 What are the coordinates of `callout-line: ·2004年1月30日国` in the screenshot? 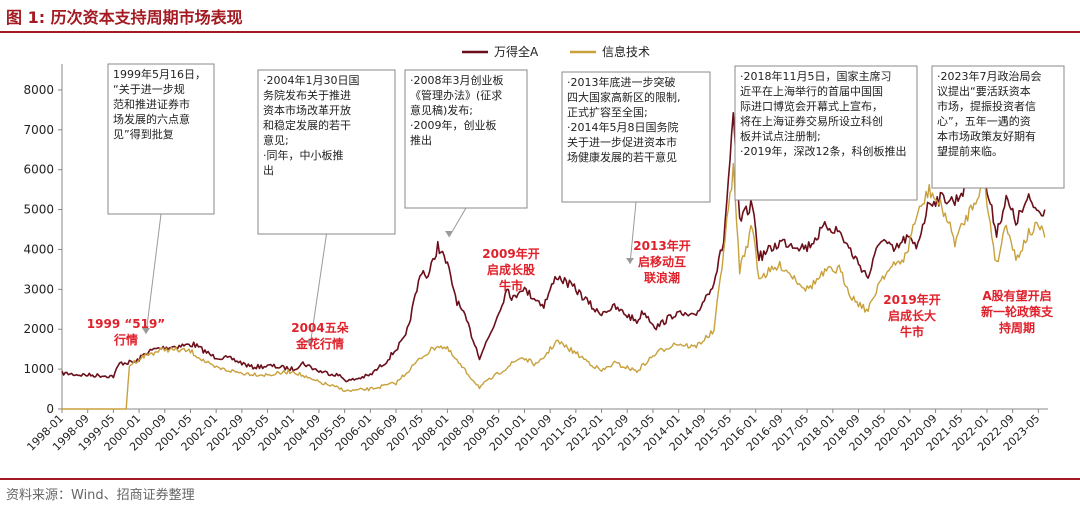 It's located at (311, 80).